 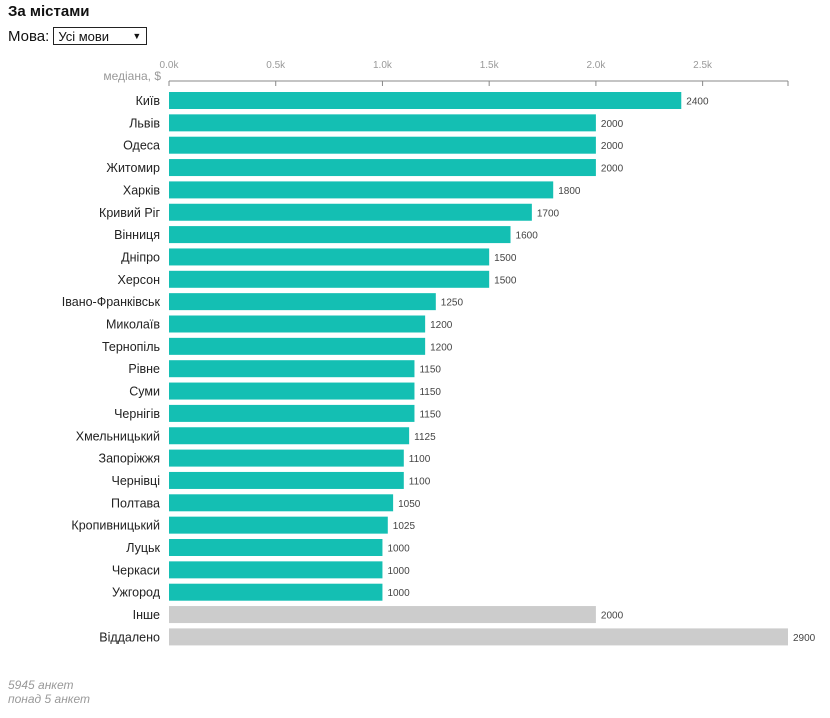 I want to click on category-label: Вінниця, so click(x=137, y=235).